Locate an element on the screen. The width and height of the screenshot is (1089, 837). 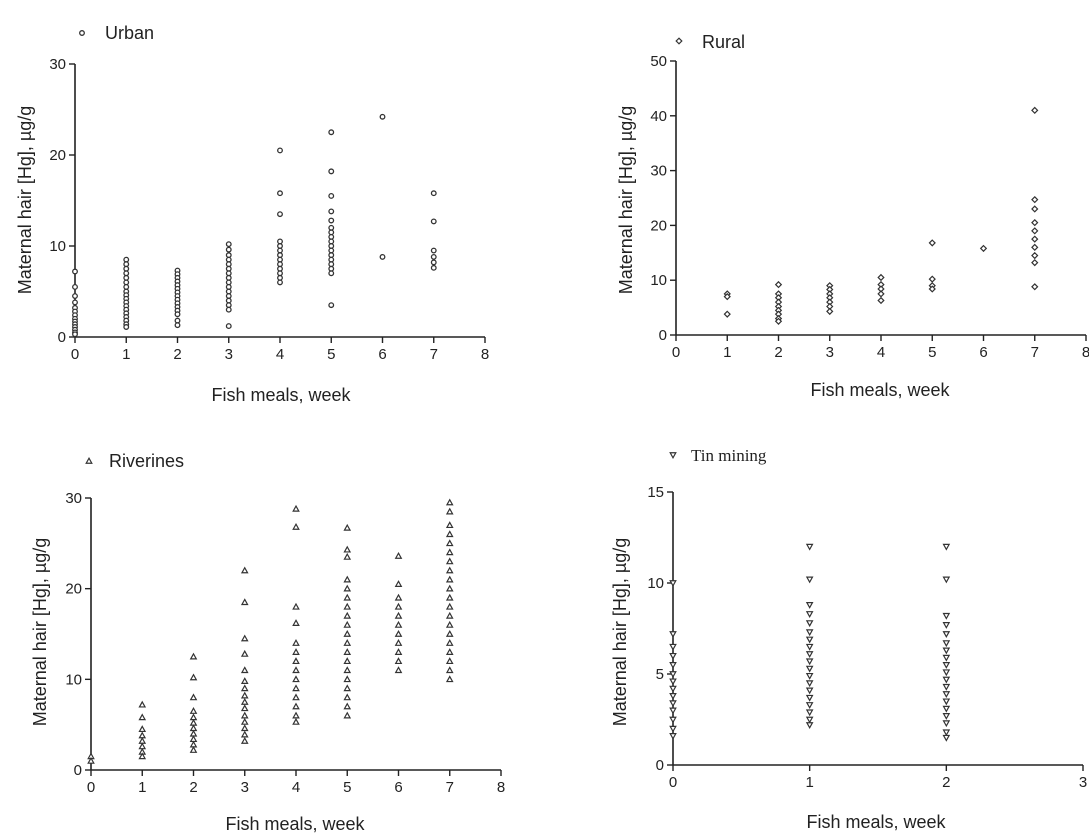
legend-marker-symbol is located at coordinates (89, 460).